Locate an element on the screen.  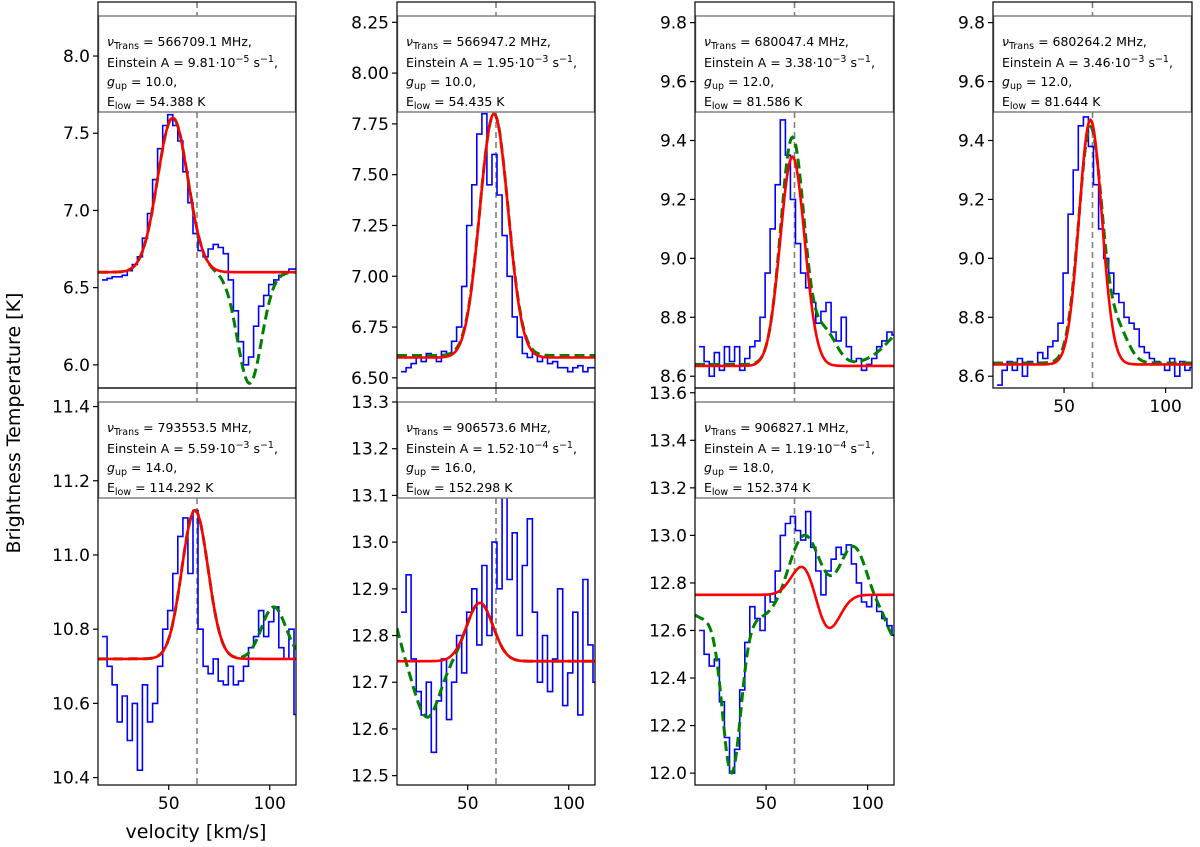
annotation-line: gup = 18.0, is located at coordinates (739, 469).